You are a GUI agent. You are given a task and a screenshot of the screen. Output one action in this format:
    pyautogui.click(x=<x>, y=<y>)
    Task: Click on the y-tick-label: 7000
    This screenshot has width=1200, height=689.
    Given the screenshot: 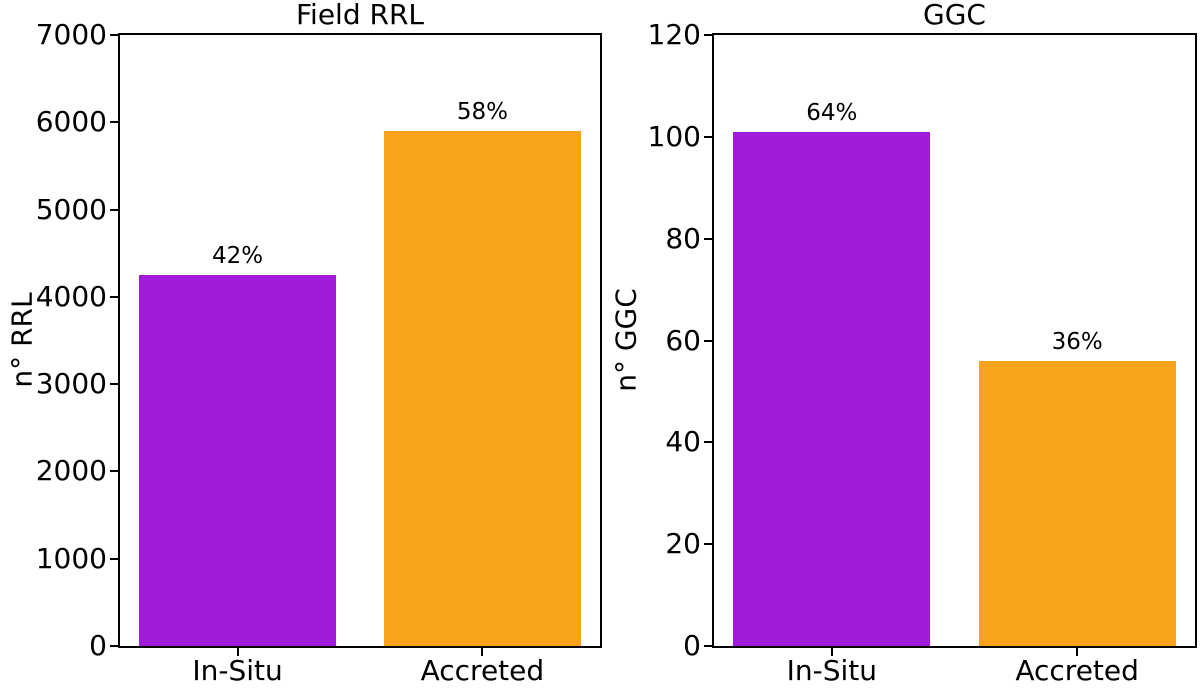 What is the action you would take?
    pyautogui.click(x=71, y=34)
    